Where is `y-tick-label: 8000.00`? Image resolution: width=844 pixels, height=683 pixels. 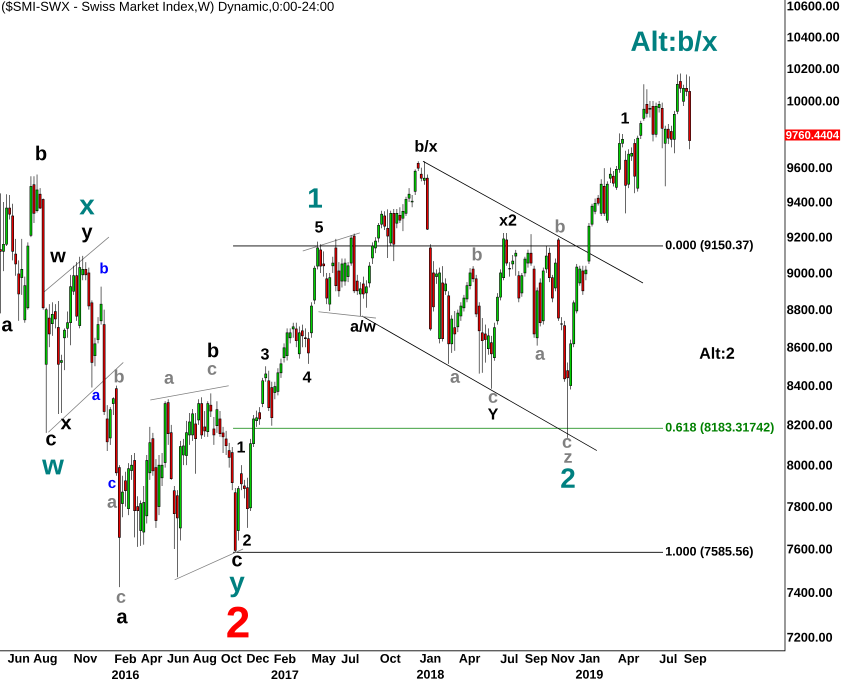 y-tick-label: 8000.00 is located at coordinates (809, 465).